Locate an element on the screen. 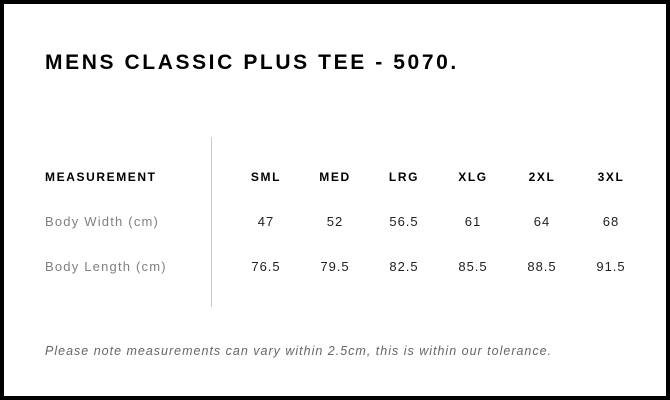  measurement-header: MEASUREMENT is located at coordinates (101, 177).